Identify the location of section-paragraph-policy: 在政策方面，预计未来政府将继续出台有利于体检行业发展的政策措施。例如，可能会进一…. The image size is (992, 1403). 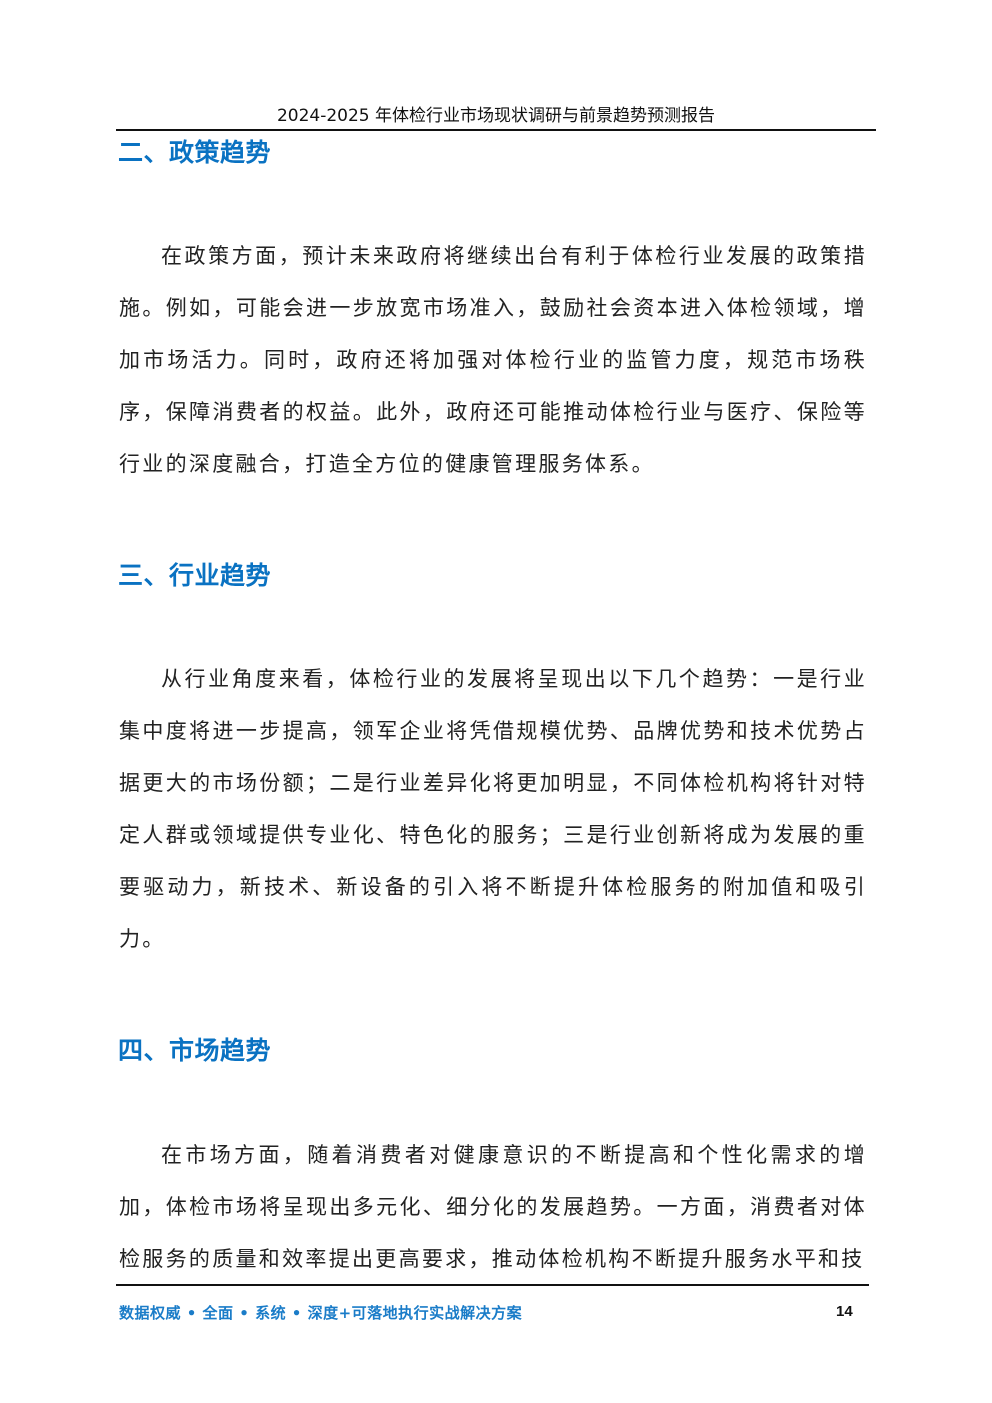
(493, 360).